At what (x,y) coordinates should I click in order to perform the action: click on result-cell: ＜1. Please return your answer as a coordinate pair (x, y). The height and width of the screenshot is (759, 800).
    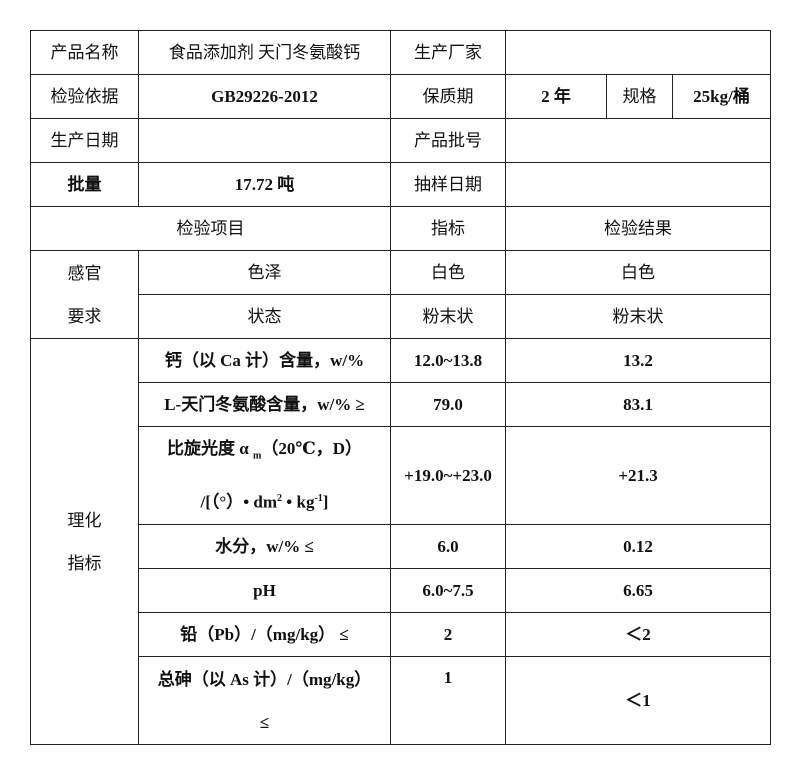
    Looking at the image, I should click on (638, 701).